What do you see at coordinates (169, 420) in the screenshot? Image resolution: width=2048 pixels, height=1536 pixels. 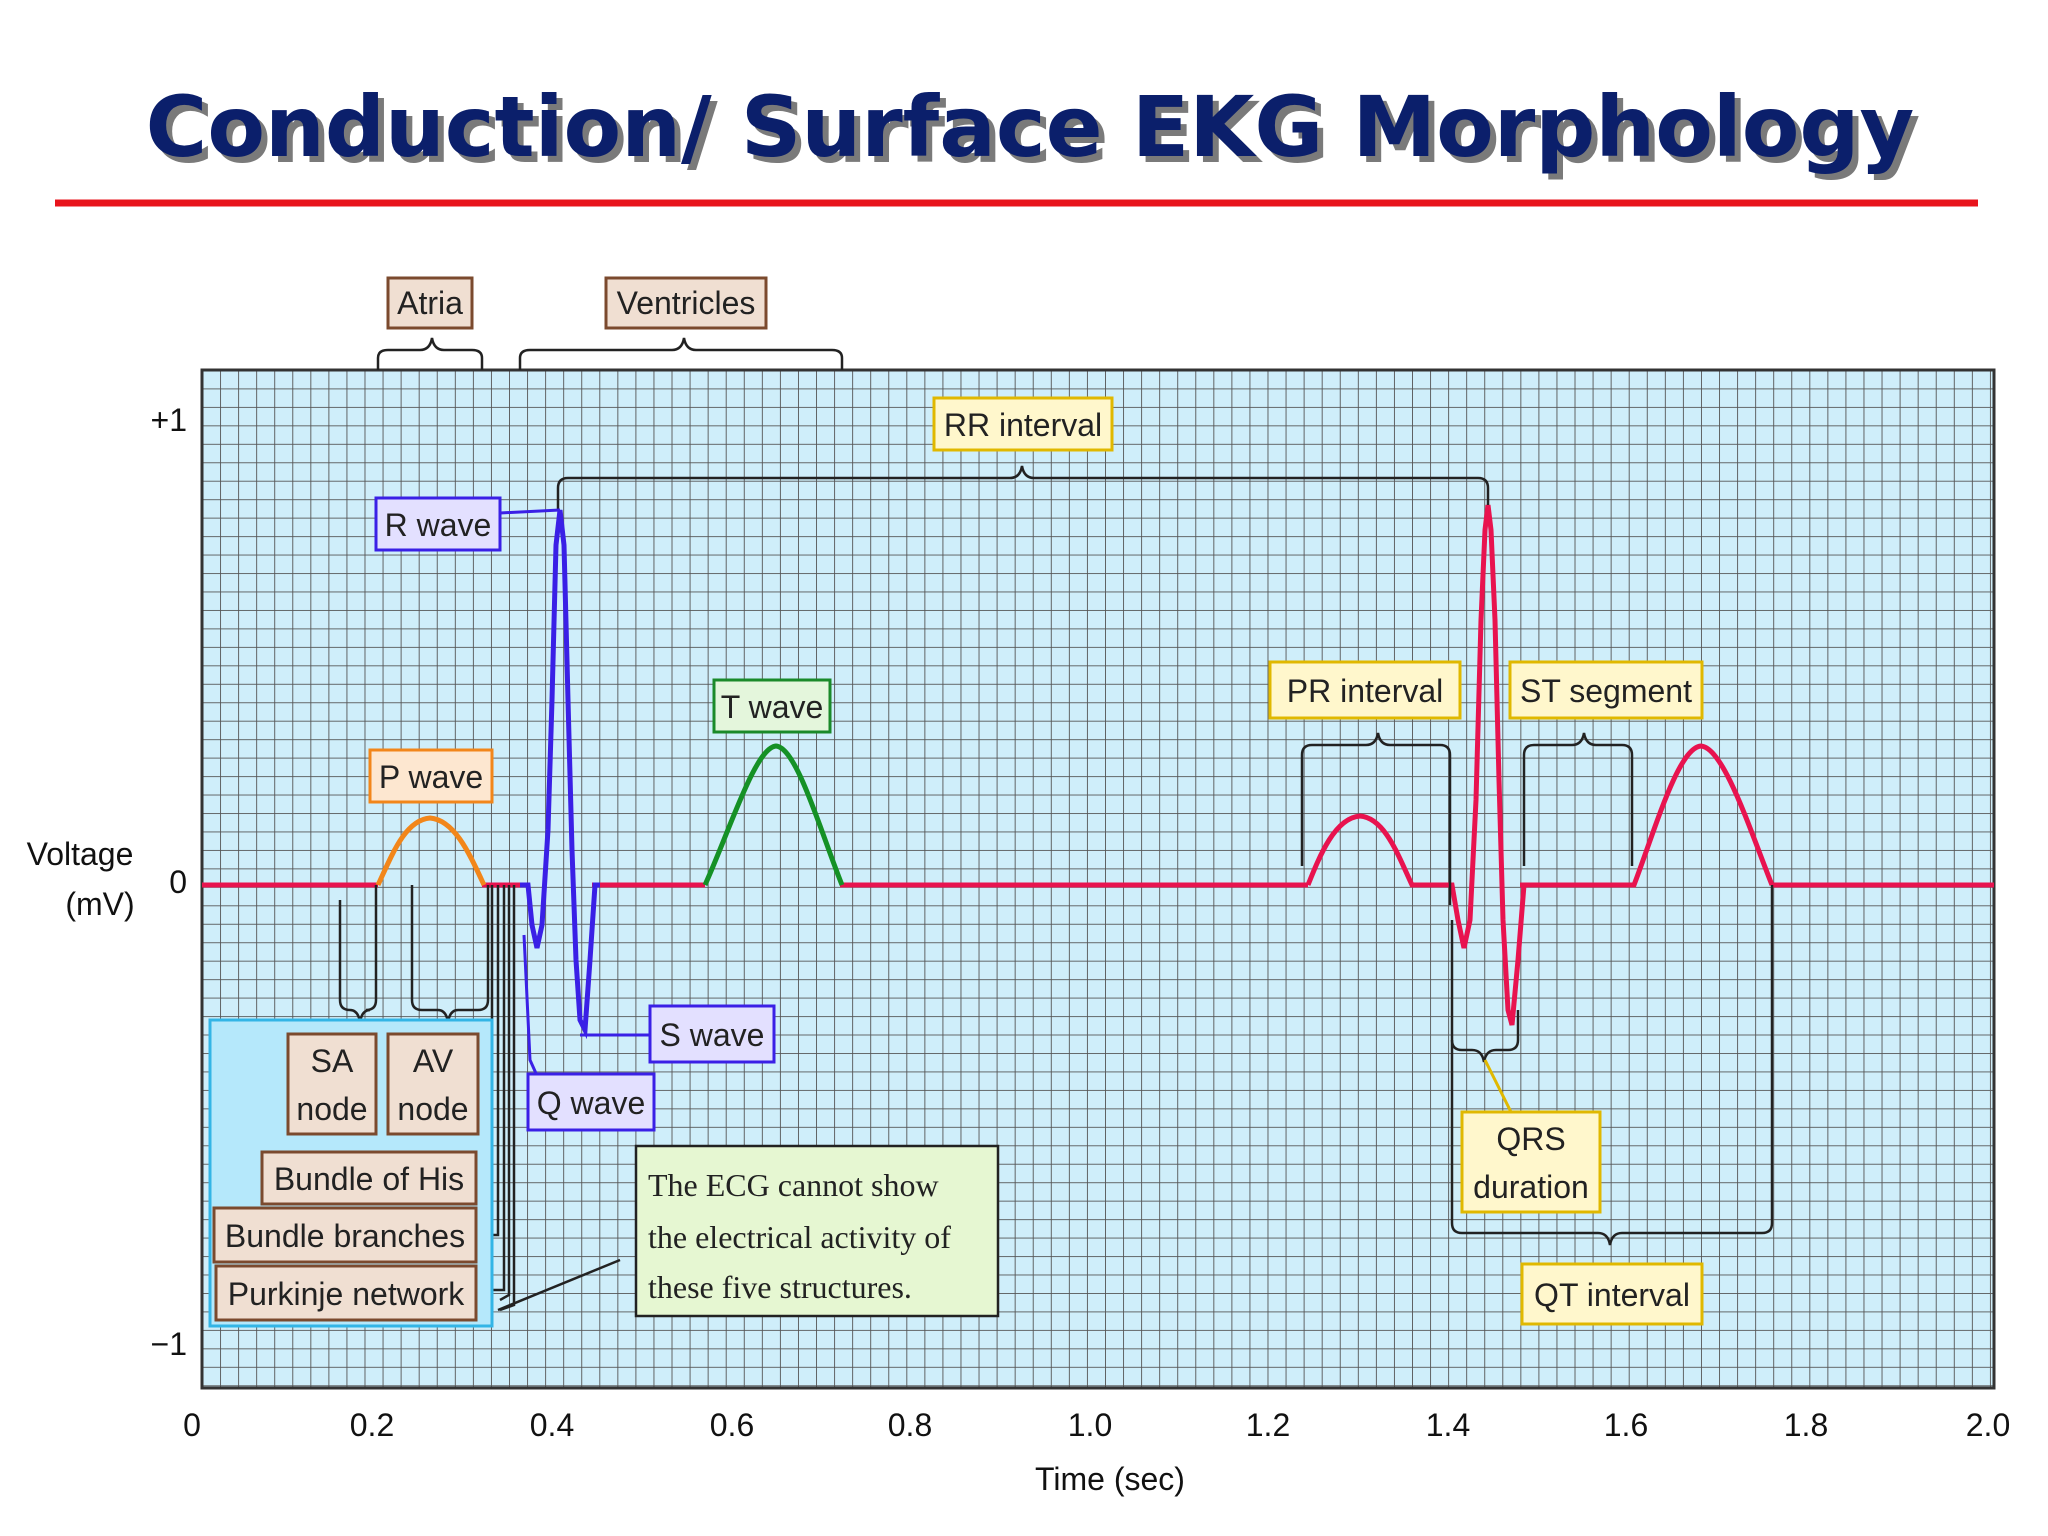 I see `y-tick-label: +1` at bounding box center [169, 420].